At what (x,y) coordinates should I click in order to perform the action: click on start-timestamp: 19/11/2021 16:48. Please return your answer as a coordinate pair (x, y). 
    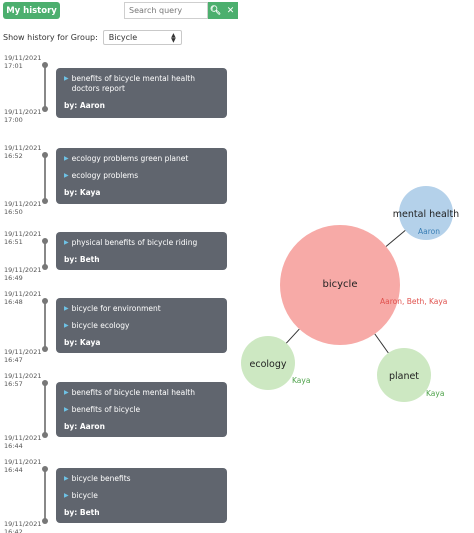
    Looking at the image, I should click on (22, 298).